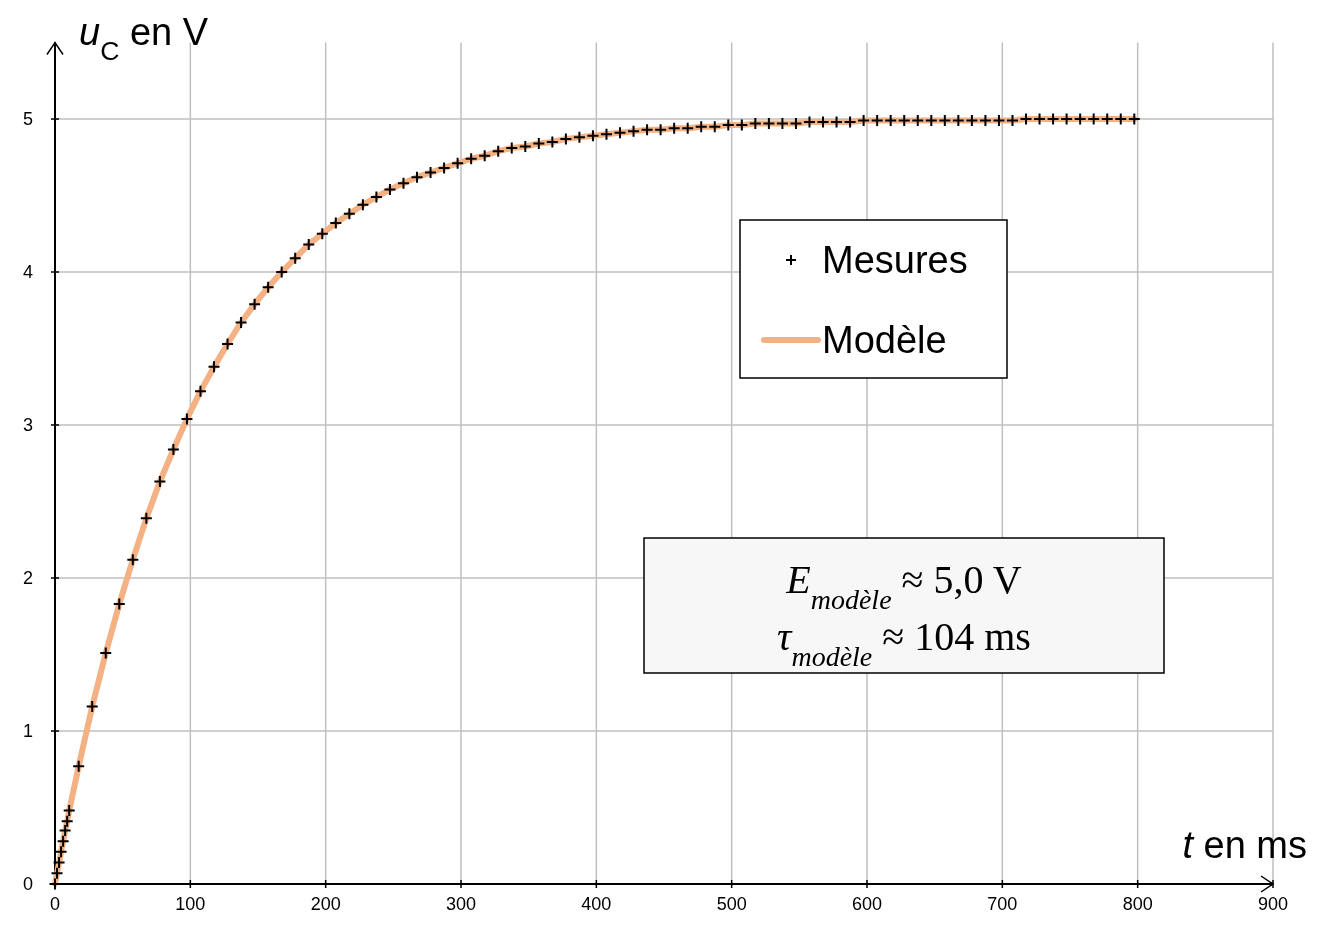  I want to click on x-tick-label: 500, so click(731, 904).